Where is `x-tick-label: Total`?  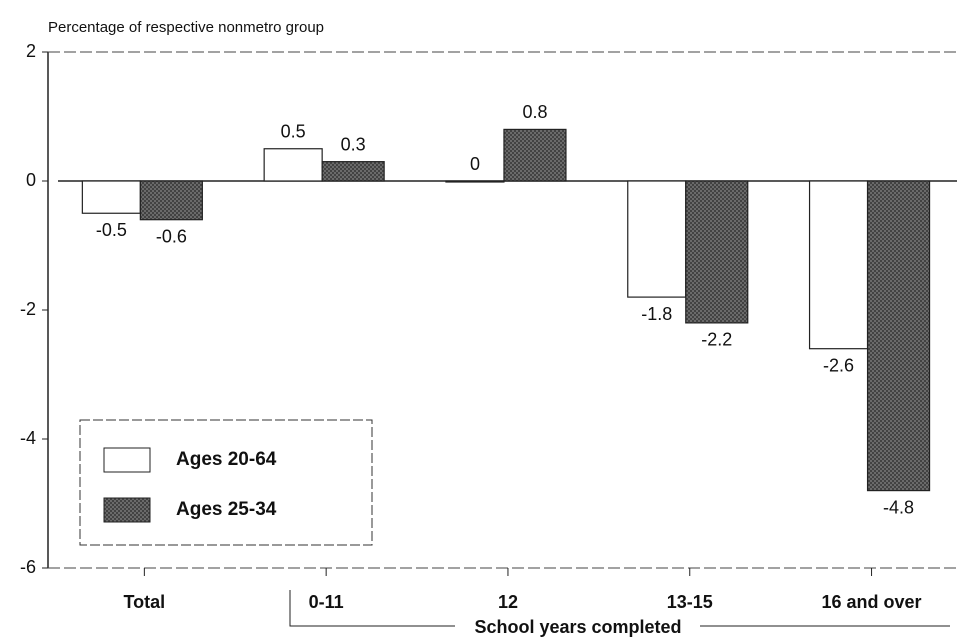
x-tick-label: Total is located at coordinates (145, 602).